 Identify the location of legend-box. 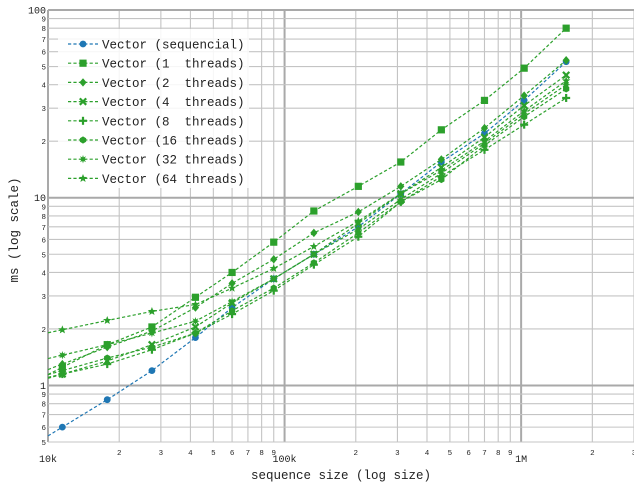
(153, 108).